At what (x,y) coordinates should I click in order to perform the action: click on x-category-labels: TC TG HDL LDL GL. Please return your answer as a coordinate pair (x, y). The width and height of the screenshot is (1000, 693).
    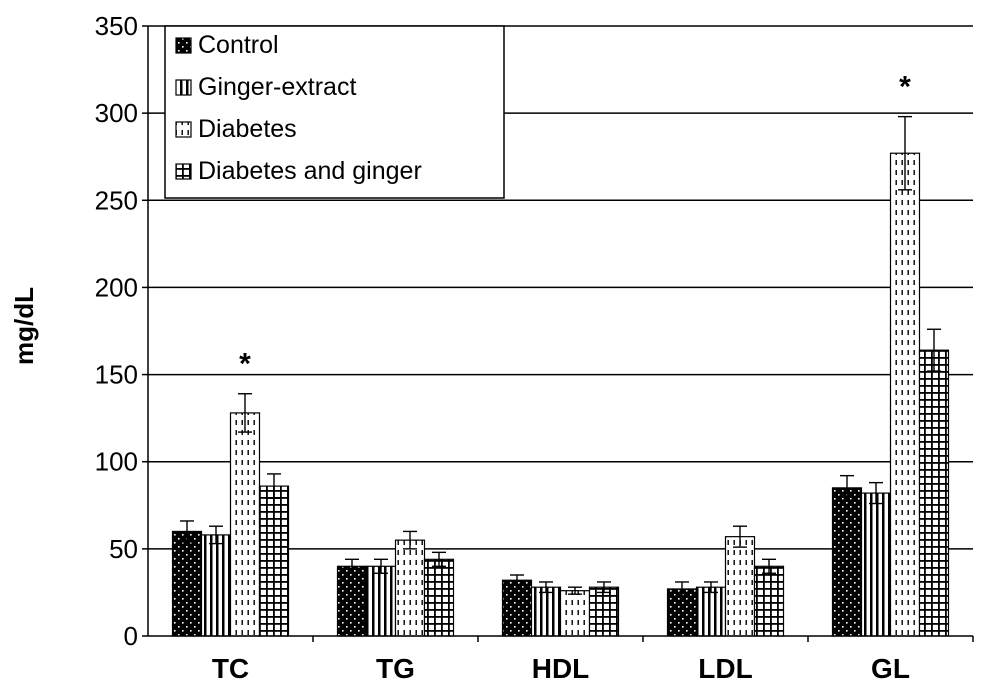
    Looking at the image, I should click on (561, 668).